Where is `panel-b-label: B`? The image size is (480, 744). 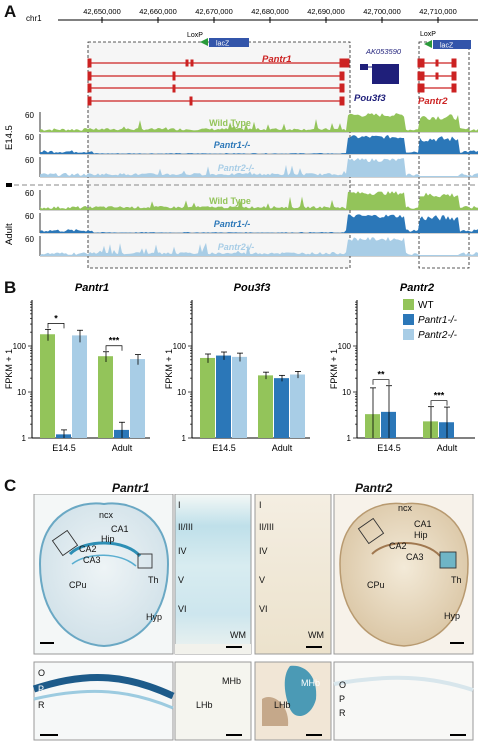
panel-b-label: B is located at coordinates (10, 287).